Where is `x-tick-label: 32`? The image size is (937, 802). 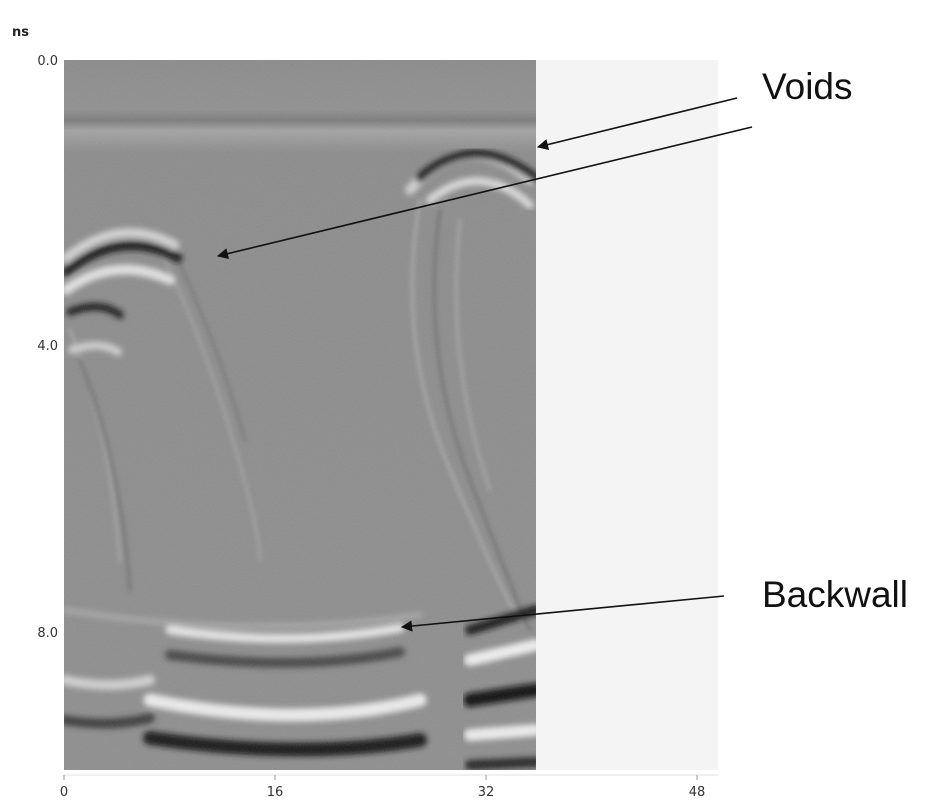
x-tick-label: 32 is located at coordinates (486, 792).